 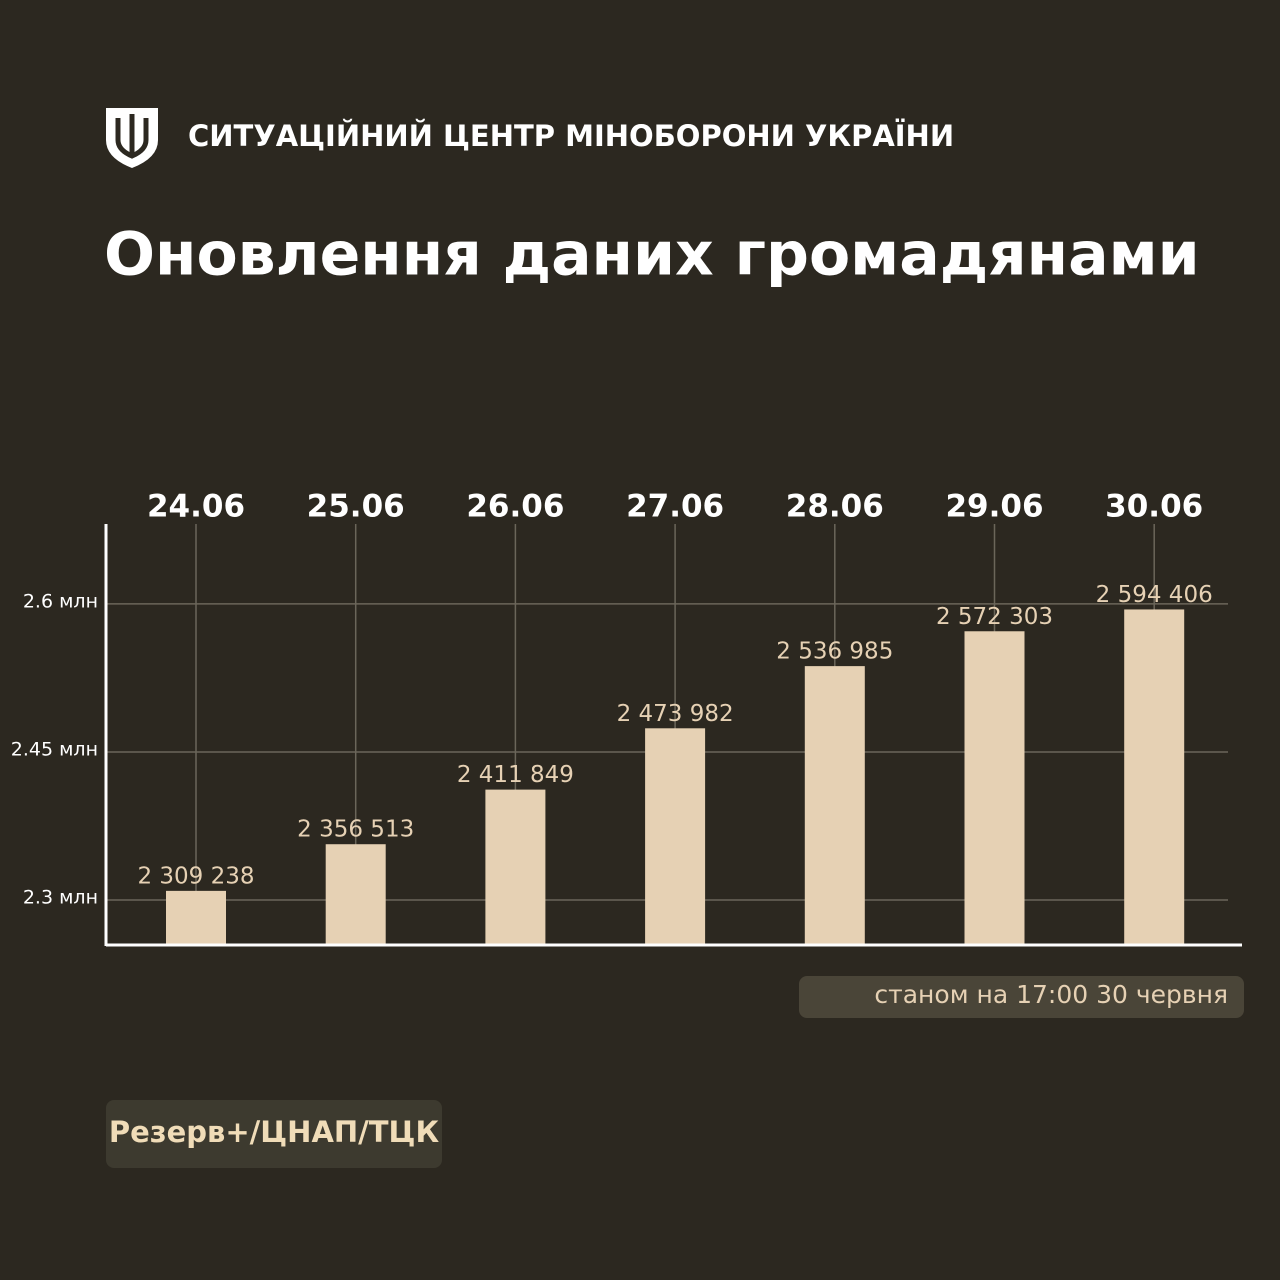 What do you see at coordinates (356, 507) in the screenshot?
I see `x-tick-label: 25.06` at bounding box center [356, 507].